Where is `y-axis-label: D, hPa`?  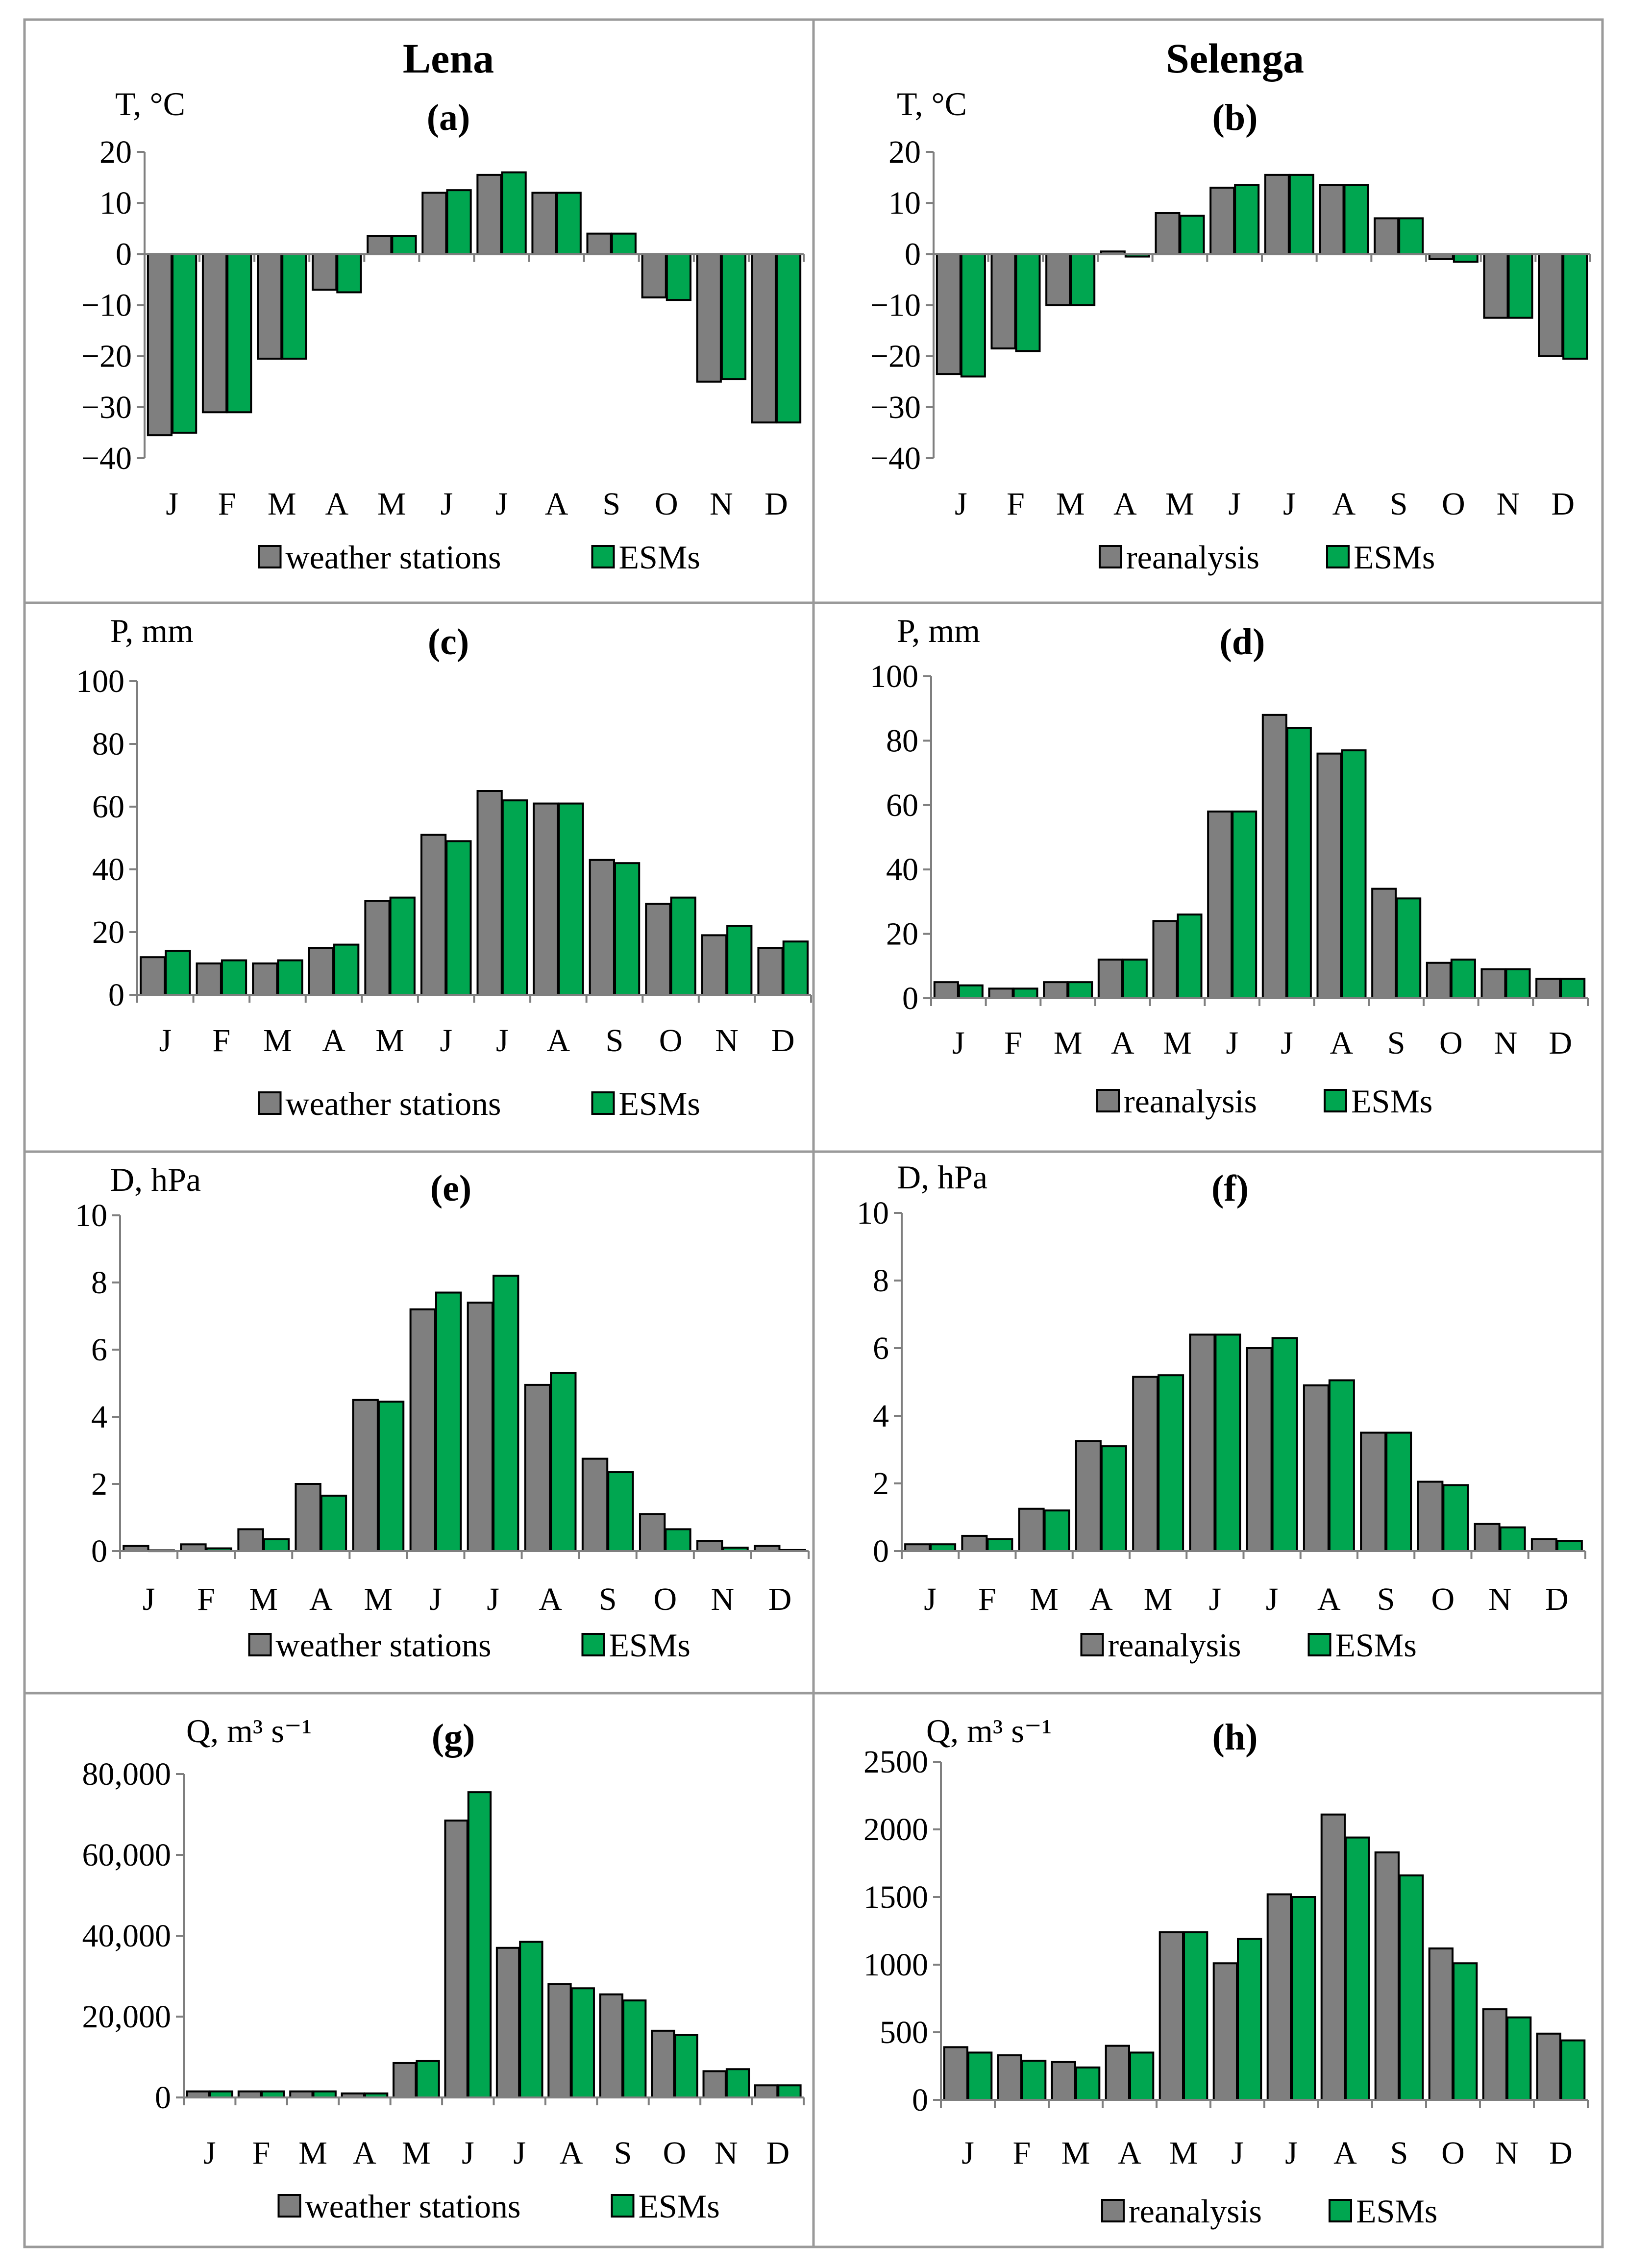
y-axis-label: D, hPa is located at coordinates (942, 1177).